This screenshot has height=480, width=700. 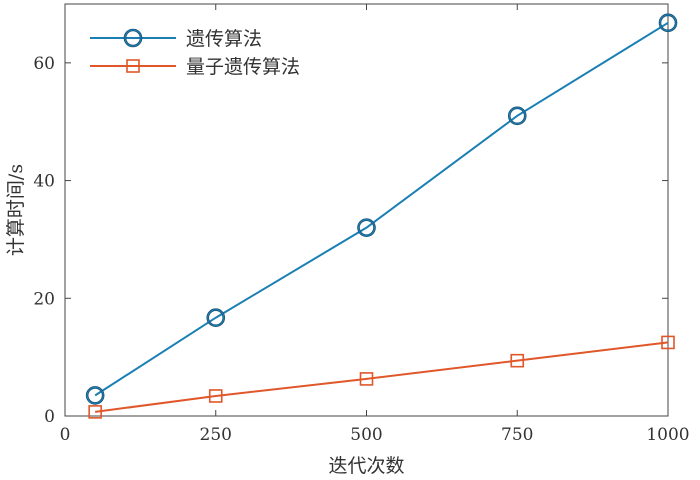 I want to click on y-tick-label: 20, so click(x=44, y=299).